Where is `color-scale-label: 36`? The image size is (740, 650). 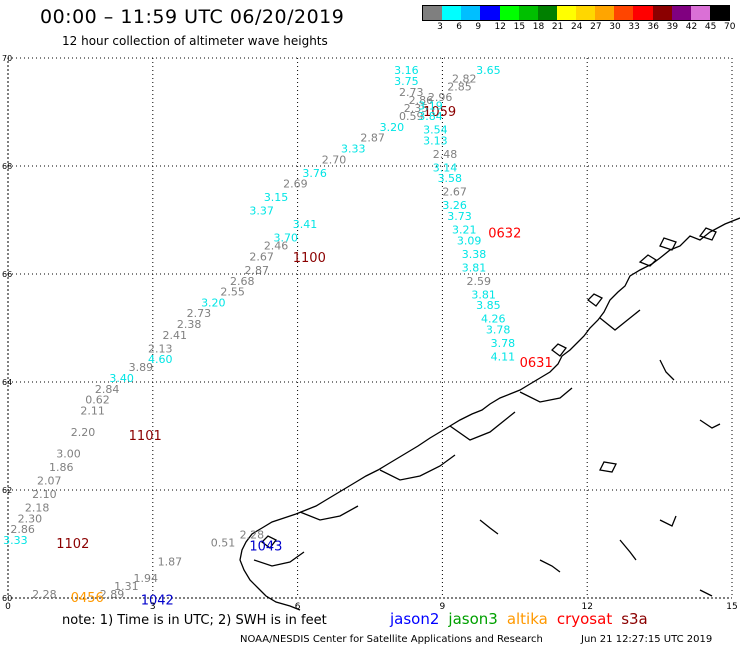
color-scale-label: 36 is located at coordinates (653, 27).